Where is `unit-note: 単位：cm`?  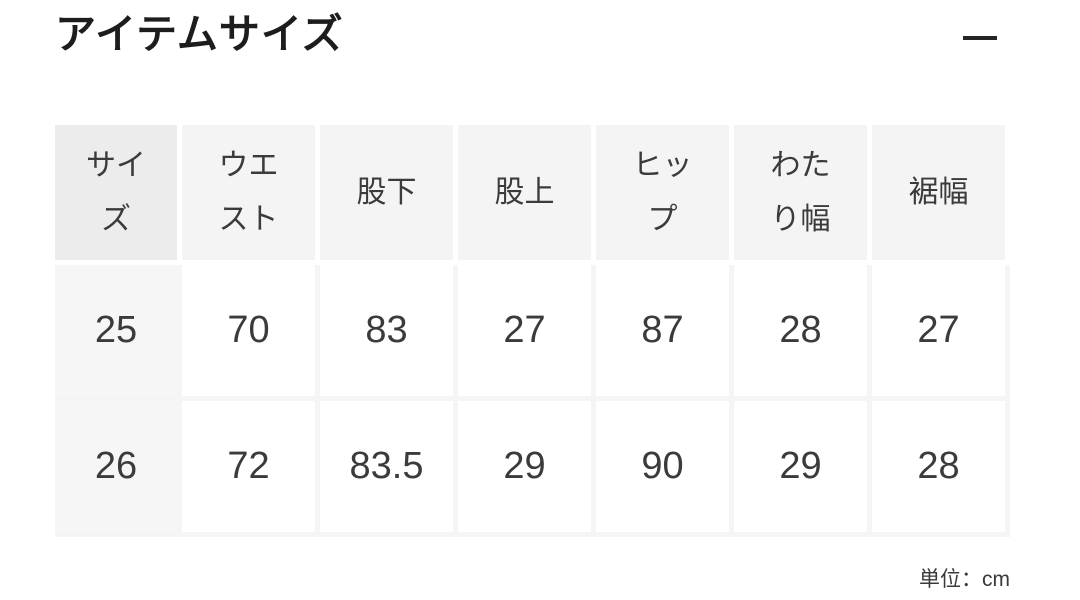
unit-note: 単位：cm is located at coordinates (964, 579).